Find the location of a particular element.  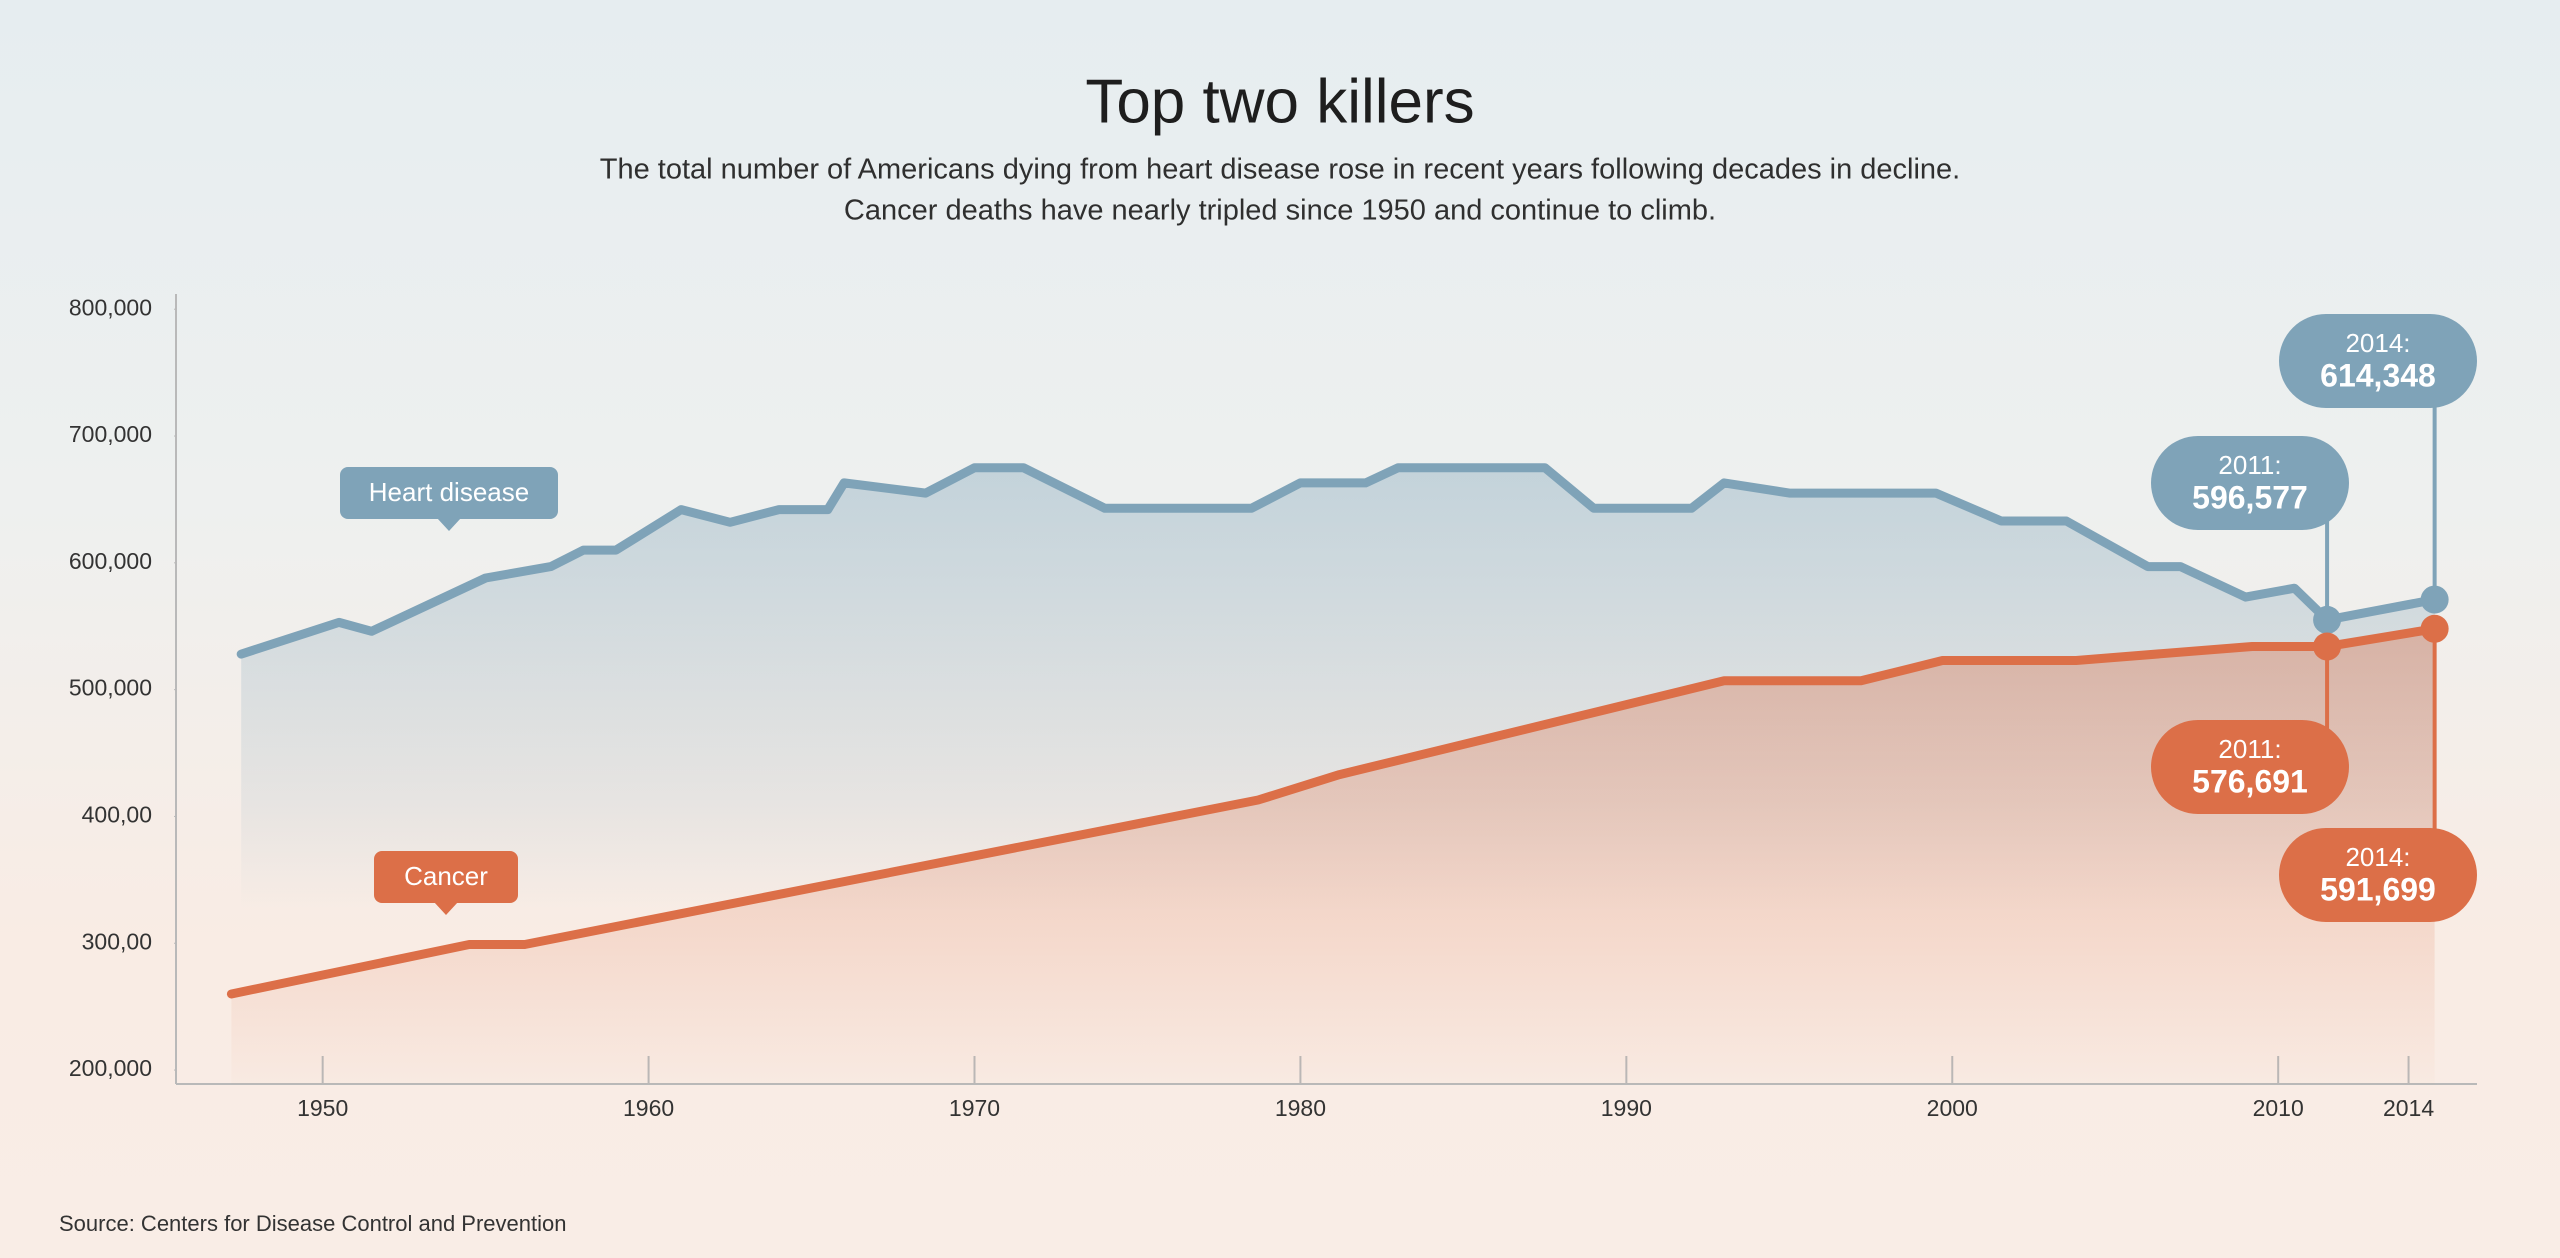

x-tick-label: 2010 is located at coordinates (2278, 1108).